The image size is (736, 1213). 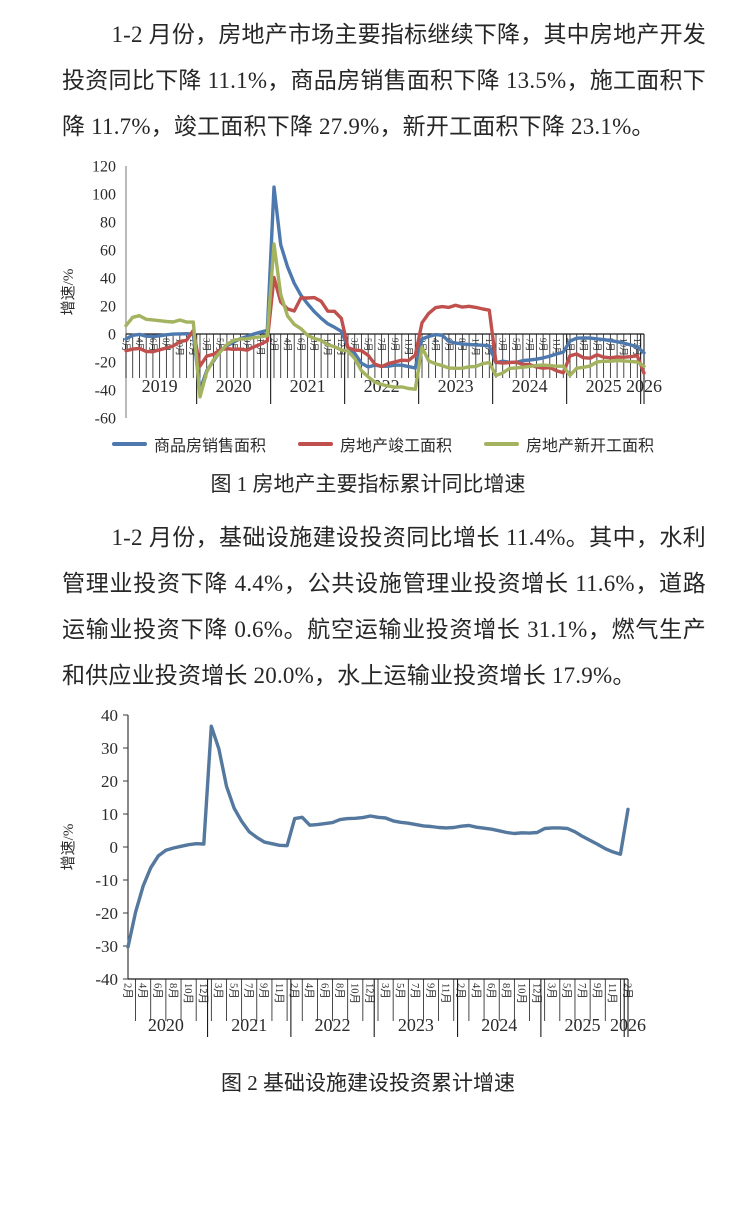 I want to click on legend-item-0: 商品房销售面积, so click(x=189, y=444).